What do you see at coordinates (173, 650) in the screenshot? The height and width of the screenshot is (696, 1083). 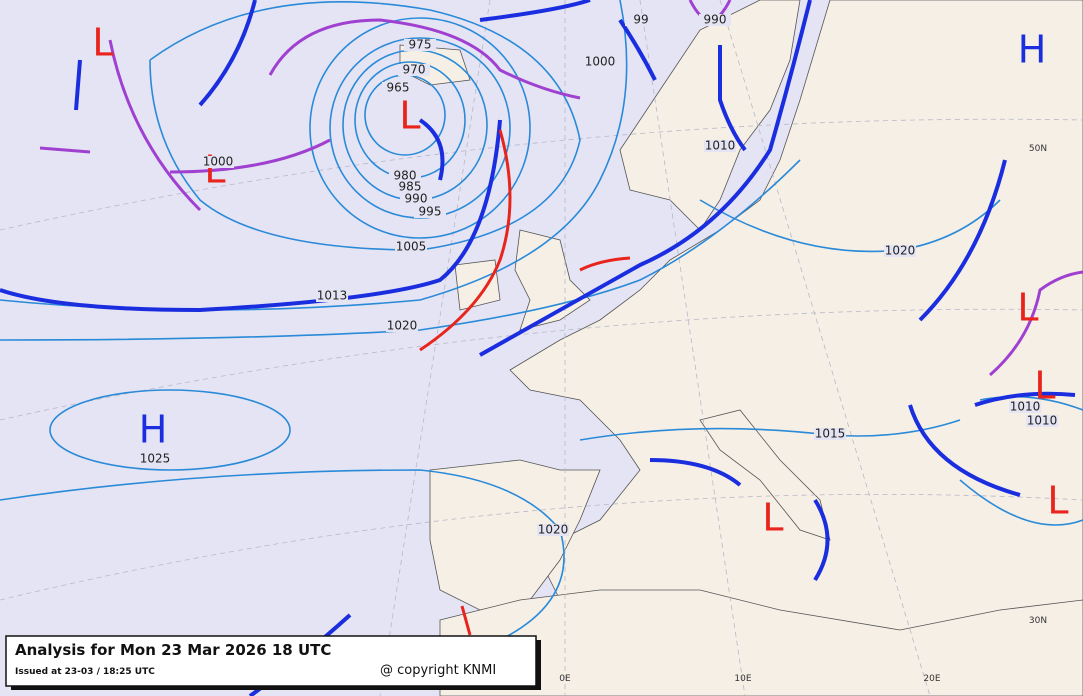 I see `title: Analysis for Mon 23 Mar 2026 18 UTC` at bounding box center [173, 650].